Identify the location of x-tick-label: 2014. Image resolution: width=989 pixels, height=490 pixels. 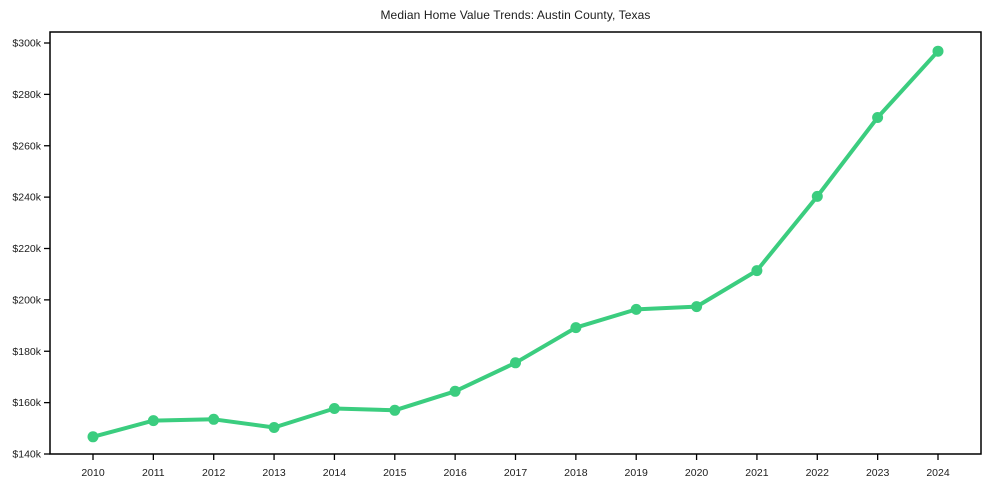
(335, 473).